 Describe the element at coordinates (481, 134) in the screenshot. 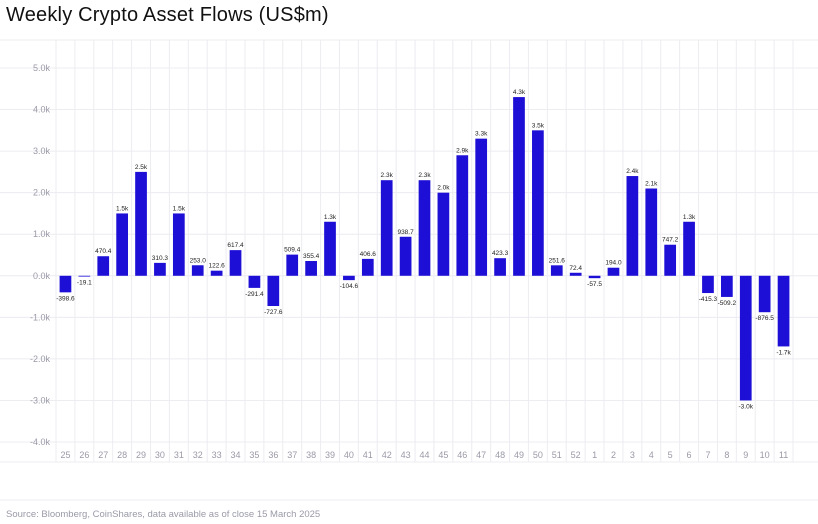

I see `data-label: 3.3k` at that location.